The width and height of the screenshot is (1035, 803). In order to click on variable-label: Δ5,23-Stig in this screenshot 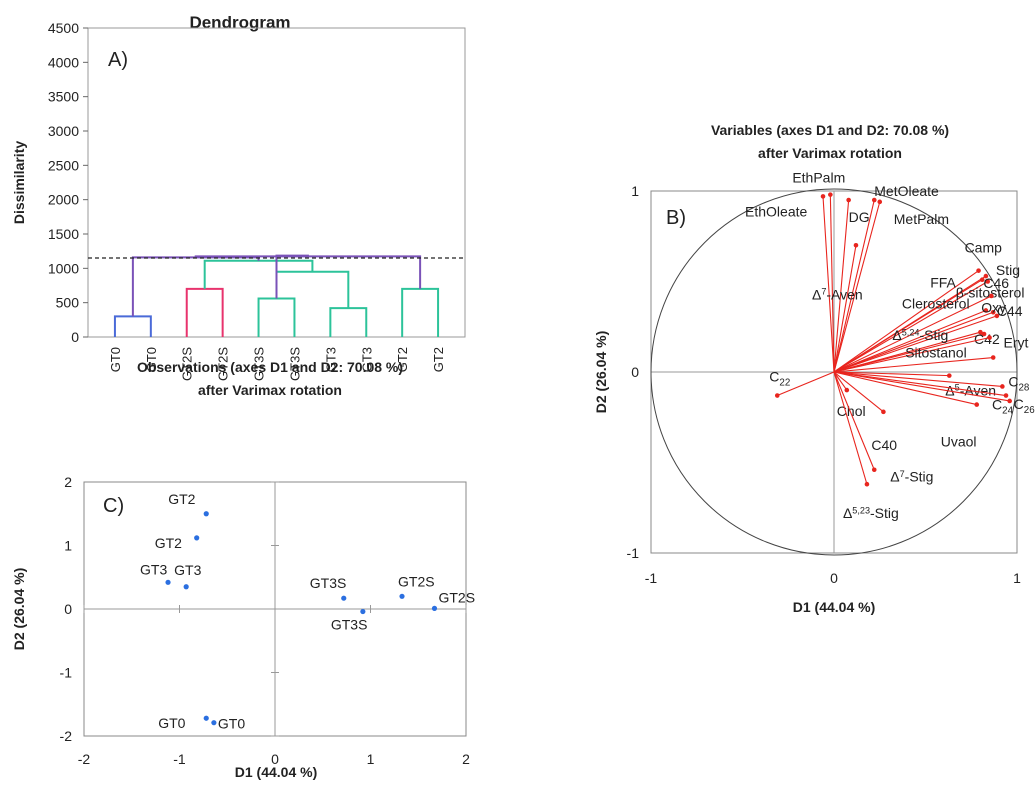, I will do `click(871, 513)`.